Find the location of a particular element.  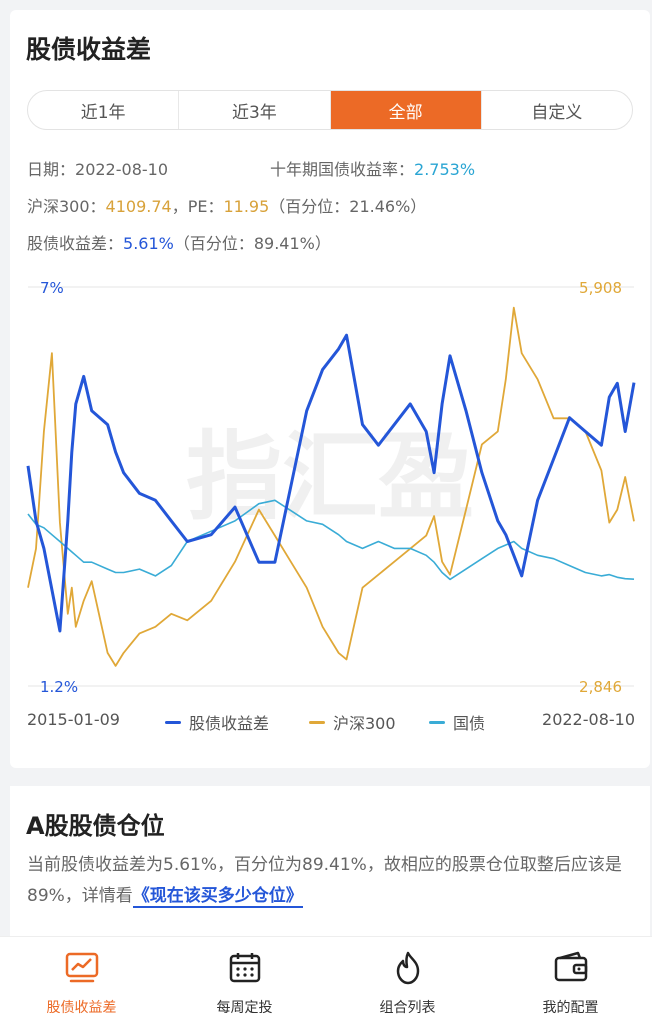

legend-item-bond: 国债 is located at coordinates (457, 722).